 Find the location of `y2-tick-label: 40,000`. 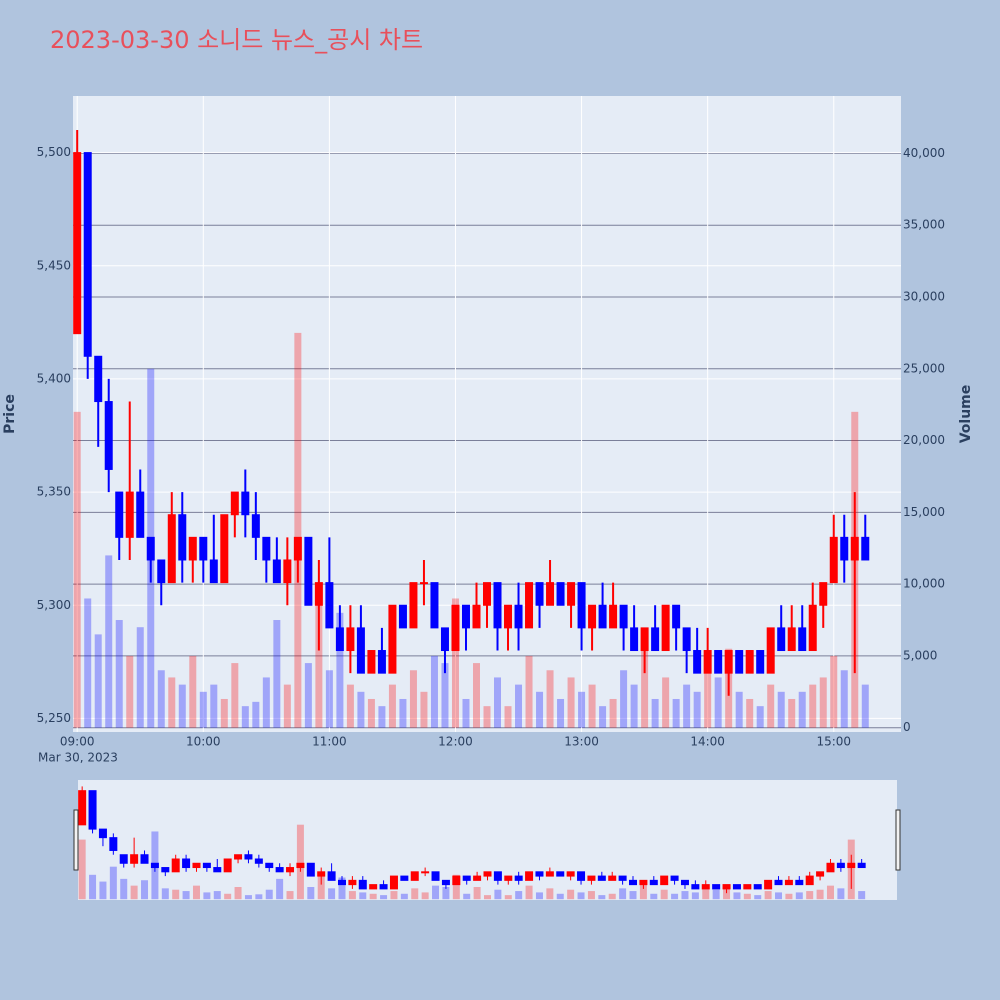

y2-tick-label: 40,000 is located at coordinates (924, 153).